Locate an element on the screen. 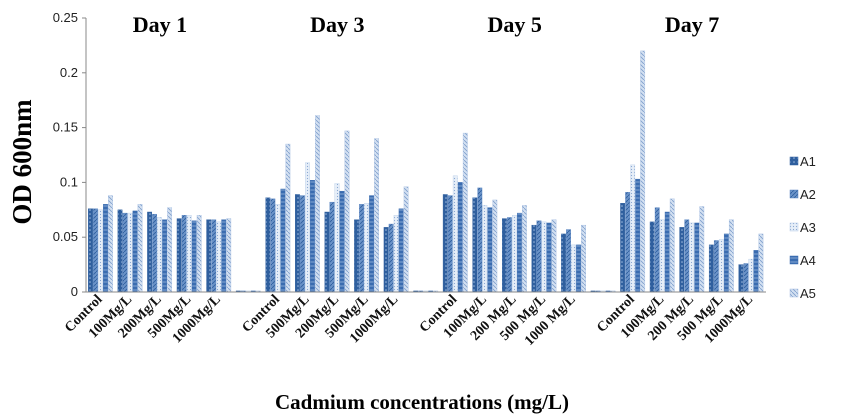 The height and width of the screenshot is (420, 852). y-tick-label: 0.15 is located at coordinates (65, 127).